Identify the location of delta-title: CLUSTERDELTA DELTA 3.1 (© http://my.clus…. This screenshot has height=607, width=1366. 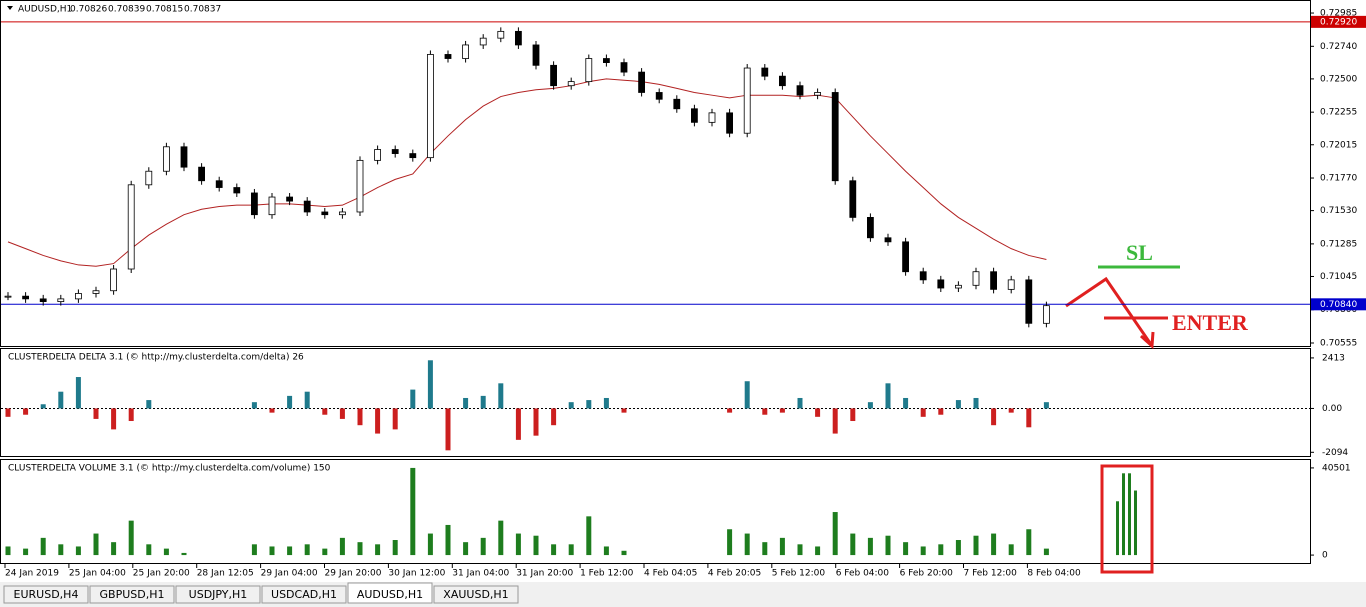
(156, 358).